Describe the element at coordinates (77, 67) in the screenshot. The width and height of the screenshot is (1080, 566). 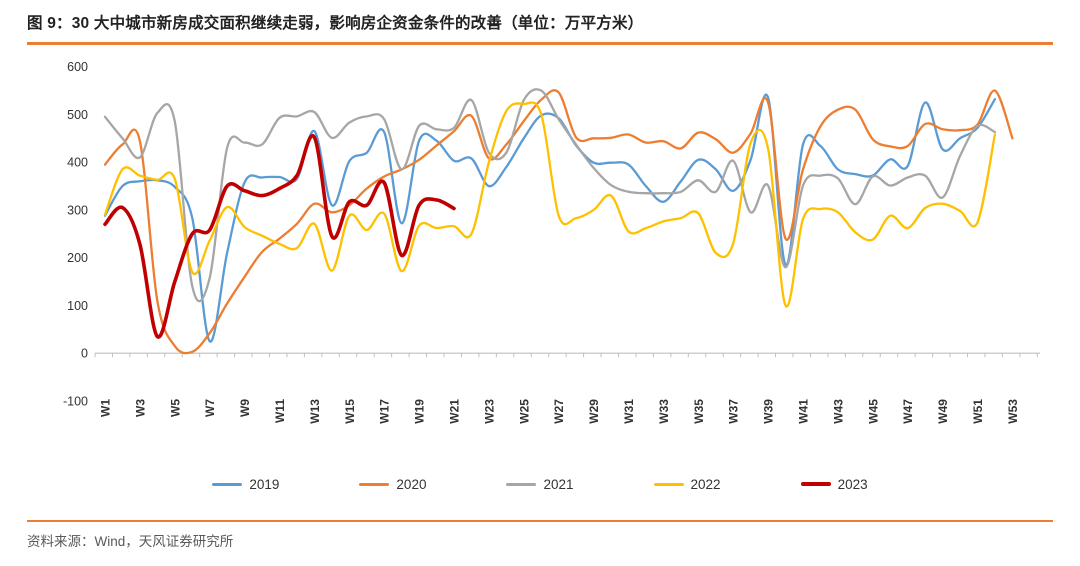
I see `y-axis-label: 600` at that location.